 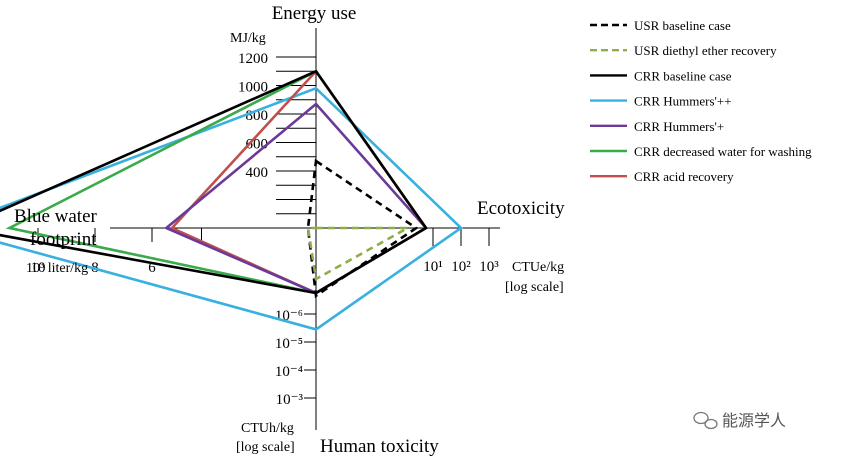 I want to click on legend-label: CRR Hummers'++, so click(x=683, y=101).